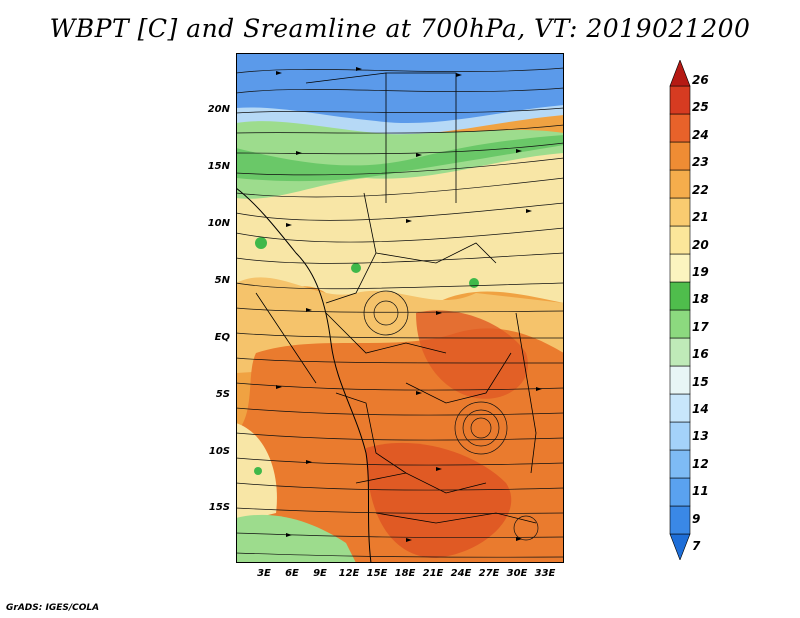  What do you see at coordinates (461, 573) in the screenshot?
I see `lon-label-24e: 24E` at bounding box center [461, 573].